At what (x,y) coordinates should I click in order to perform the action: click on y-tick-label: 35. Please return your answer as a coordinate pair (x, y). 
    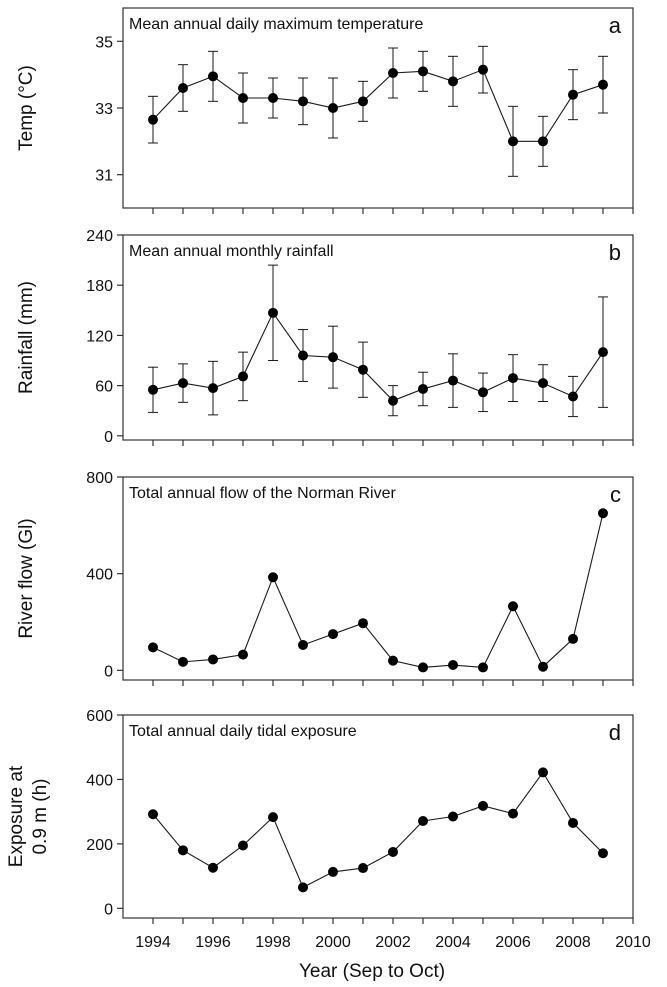
    Looking at the image, I should click on (104, 42).